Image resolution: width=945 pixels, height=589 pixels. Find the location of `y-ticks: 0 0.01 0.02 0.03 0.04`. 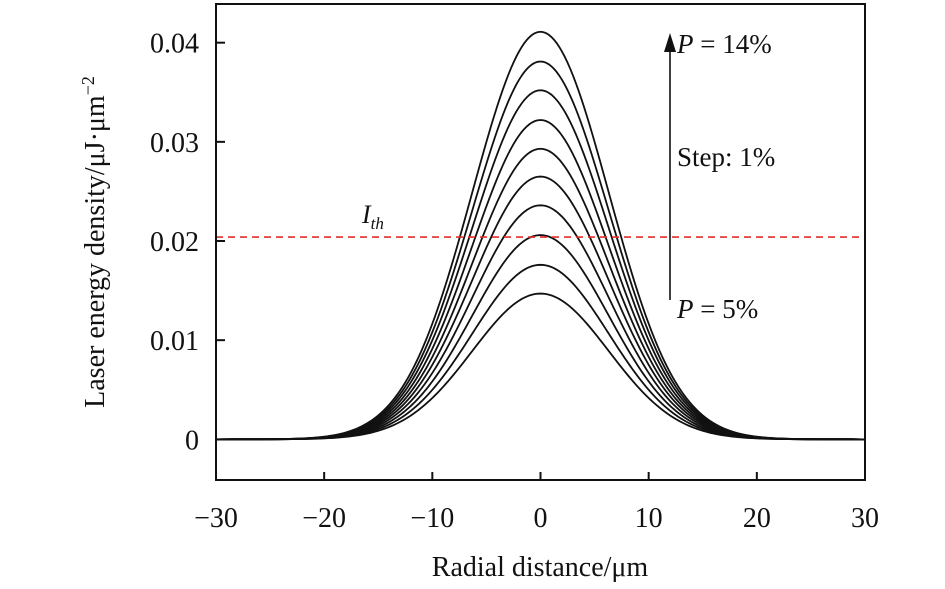

y-ticks: 0 0.01 0.02 0.03 0.04 is located at coordinates (187, 242).